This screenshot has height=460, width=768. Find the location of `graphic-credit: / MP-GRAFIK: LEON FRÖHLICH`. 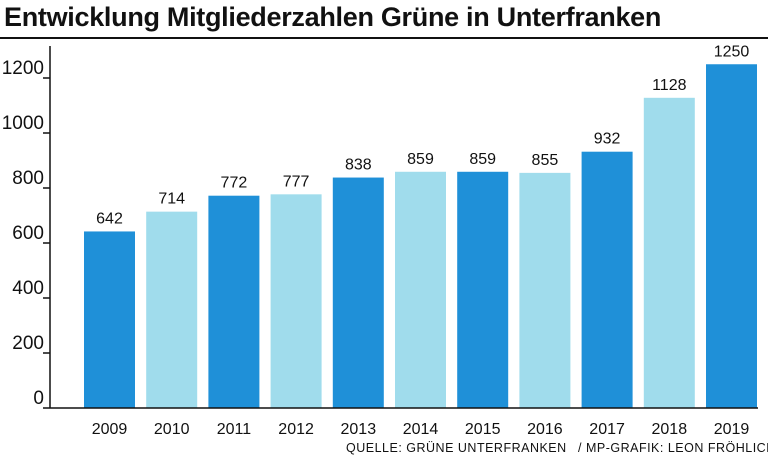

graphic-credit: / MP-GRAFIK: LEON FRÖHLICH is located at coordinates (673, 448).